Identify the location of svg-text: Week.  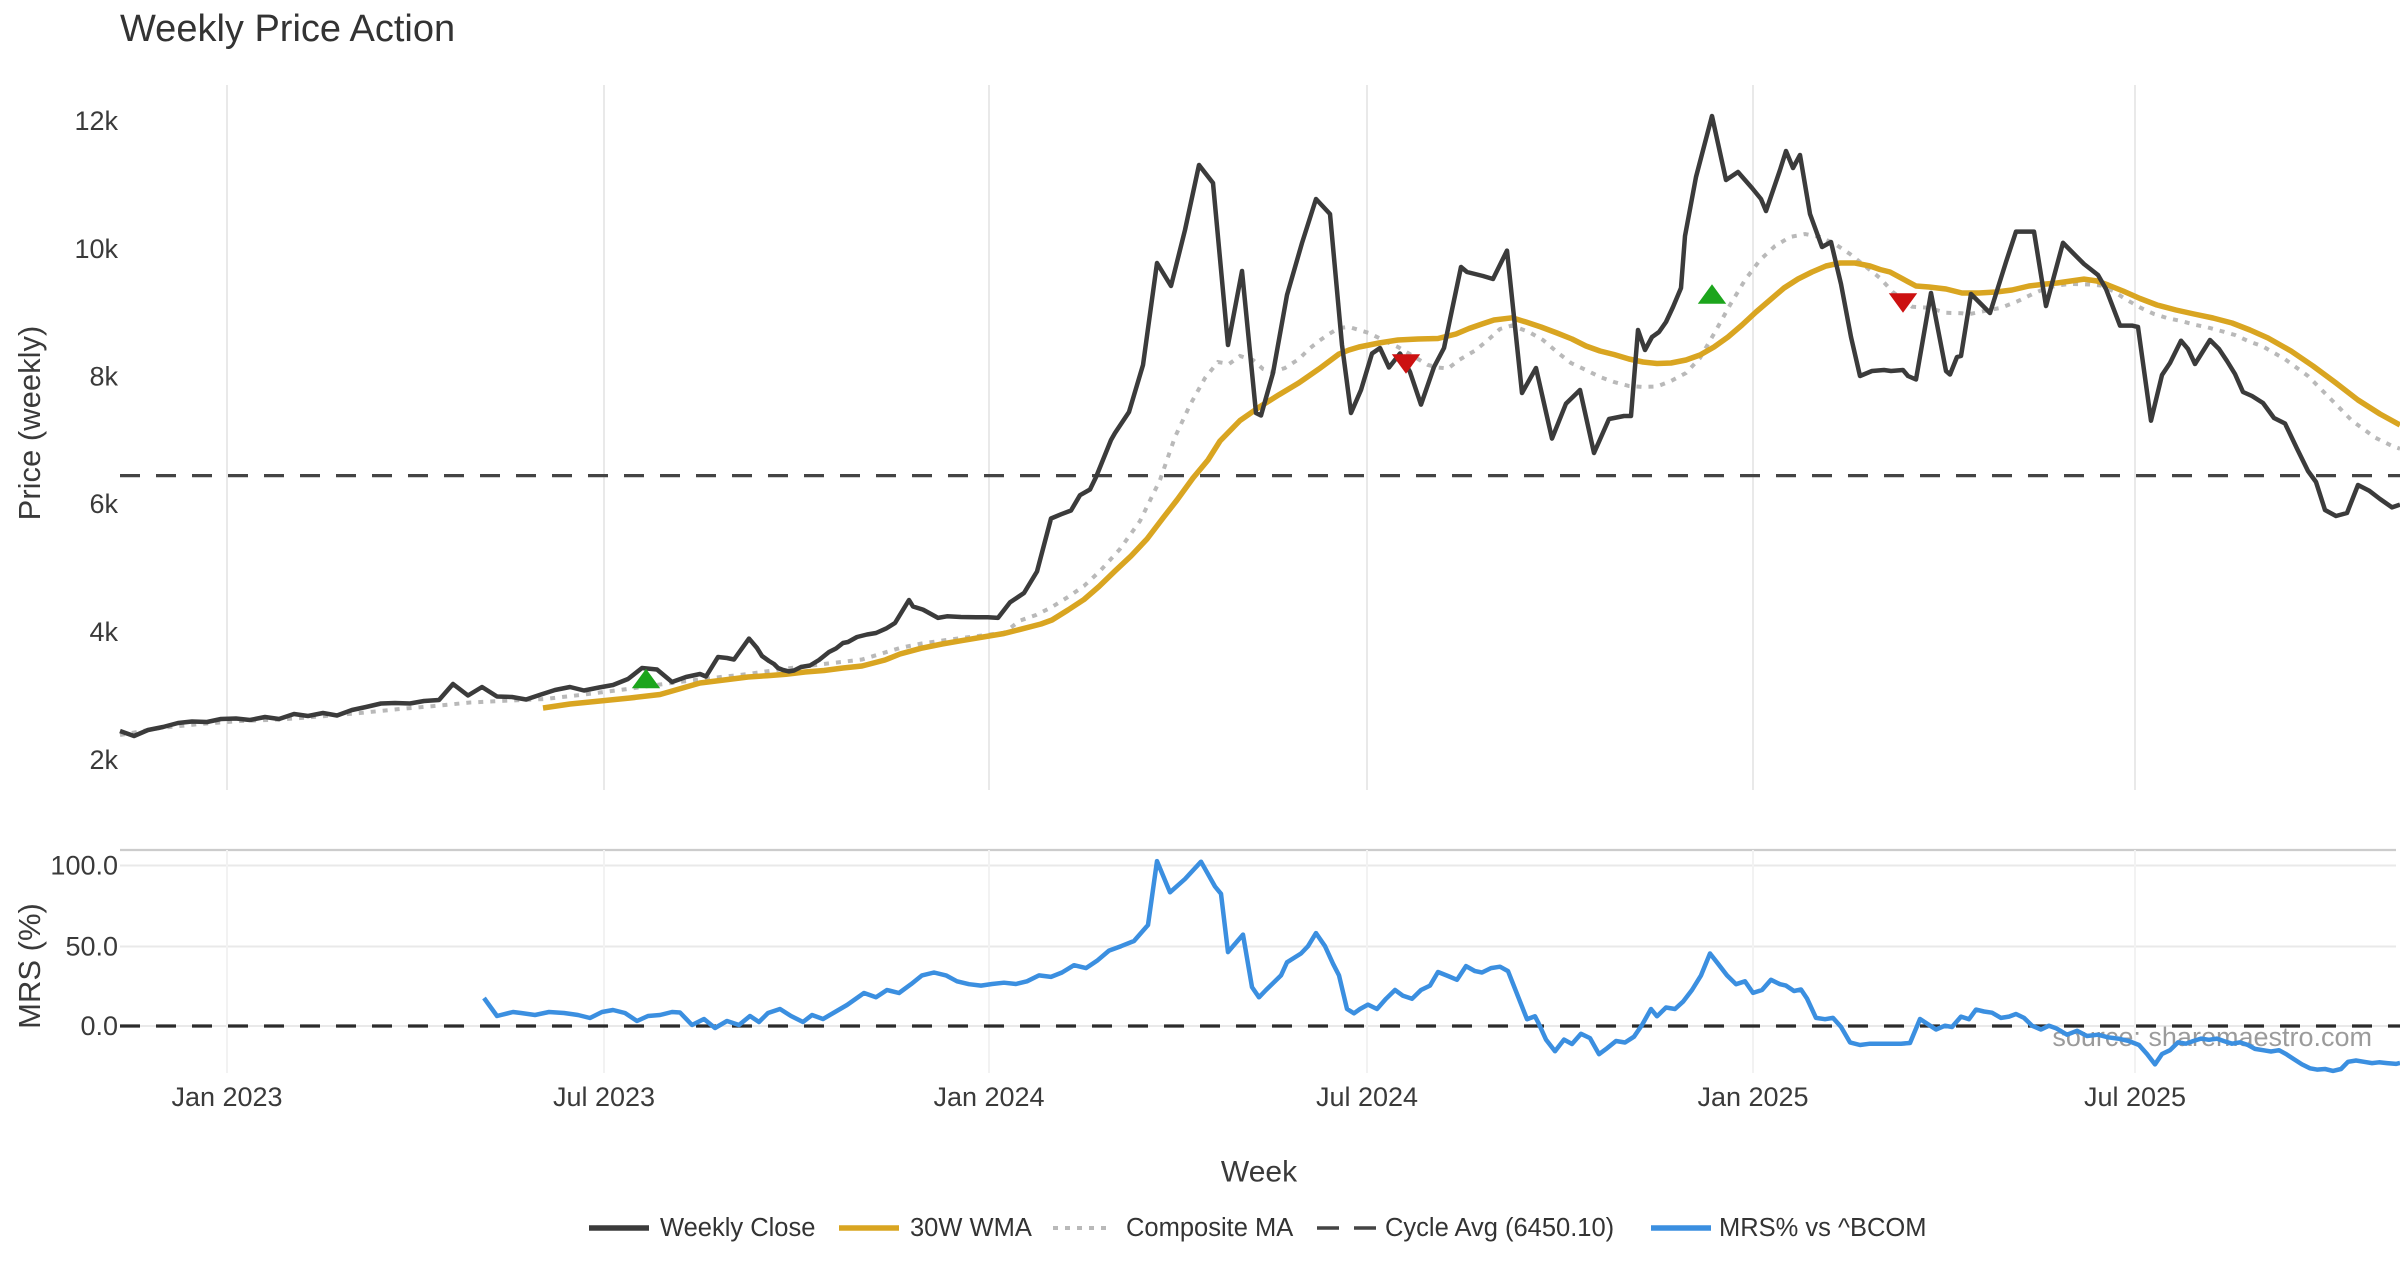
(1259, 1172).